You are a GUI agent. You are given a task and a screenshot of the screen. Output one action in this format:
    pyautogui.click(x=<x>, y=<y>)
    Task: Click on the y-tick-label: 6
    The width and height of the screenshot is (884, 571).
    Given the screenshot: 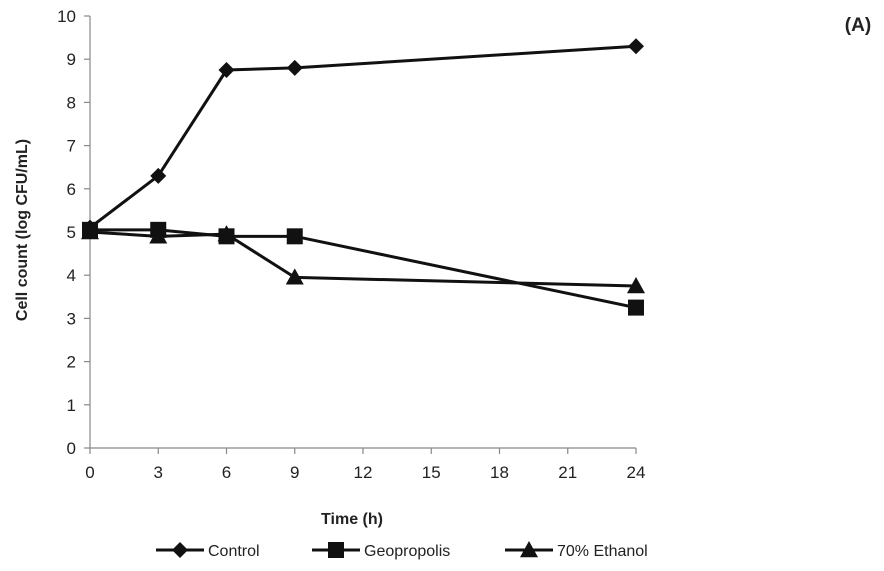 What is the action you would take?
    pyautogui.click(x=71, y=189)
    